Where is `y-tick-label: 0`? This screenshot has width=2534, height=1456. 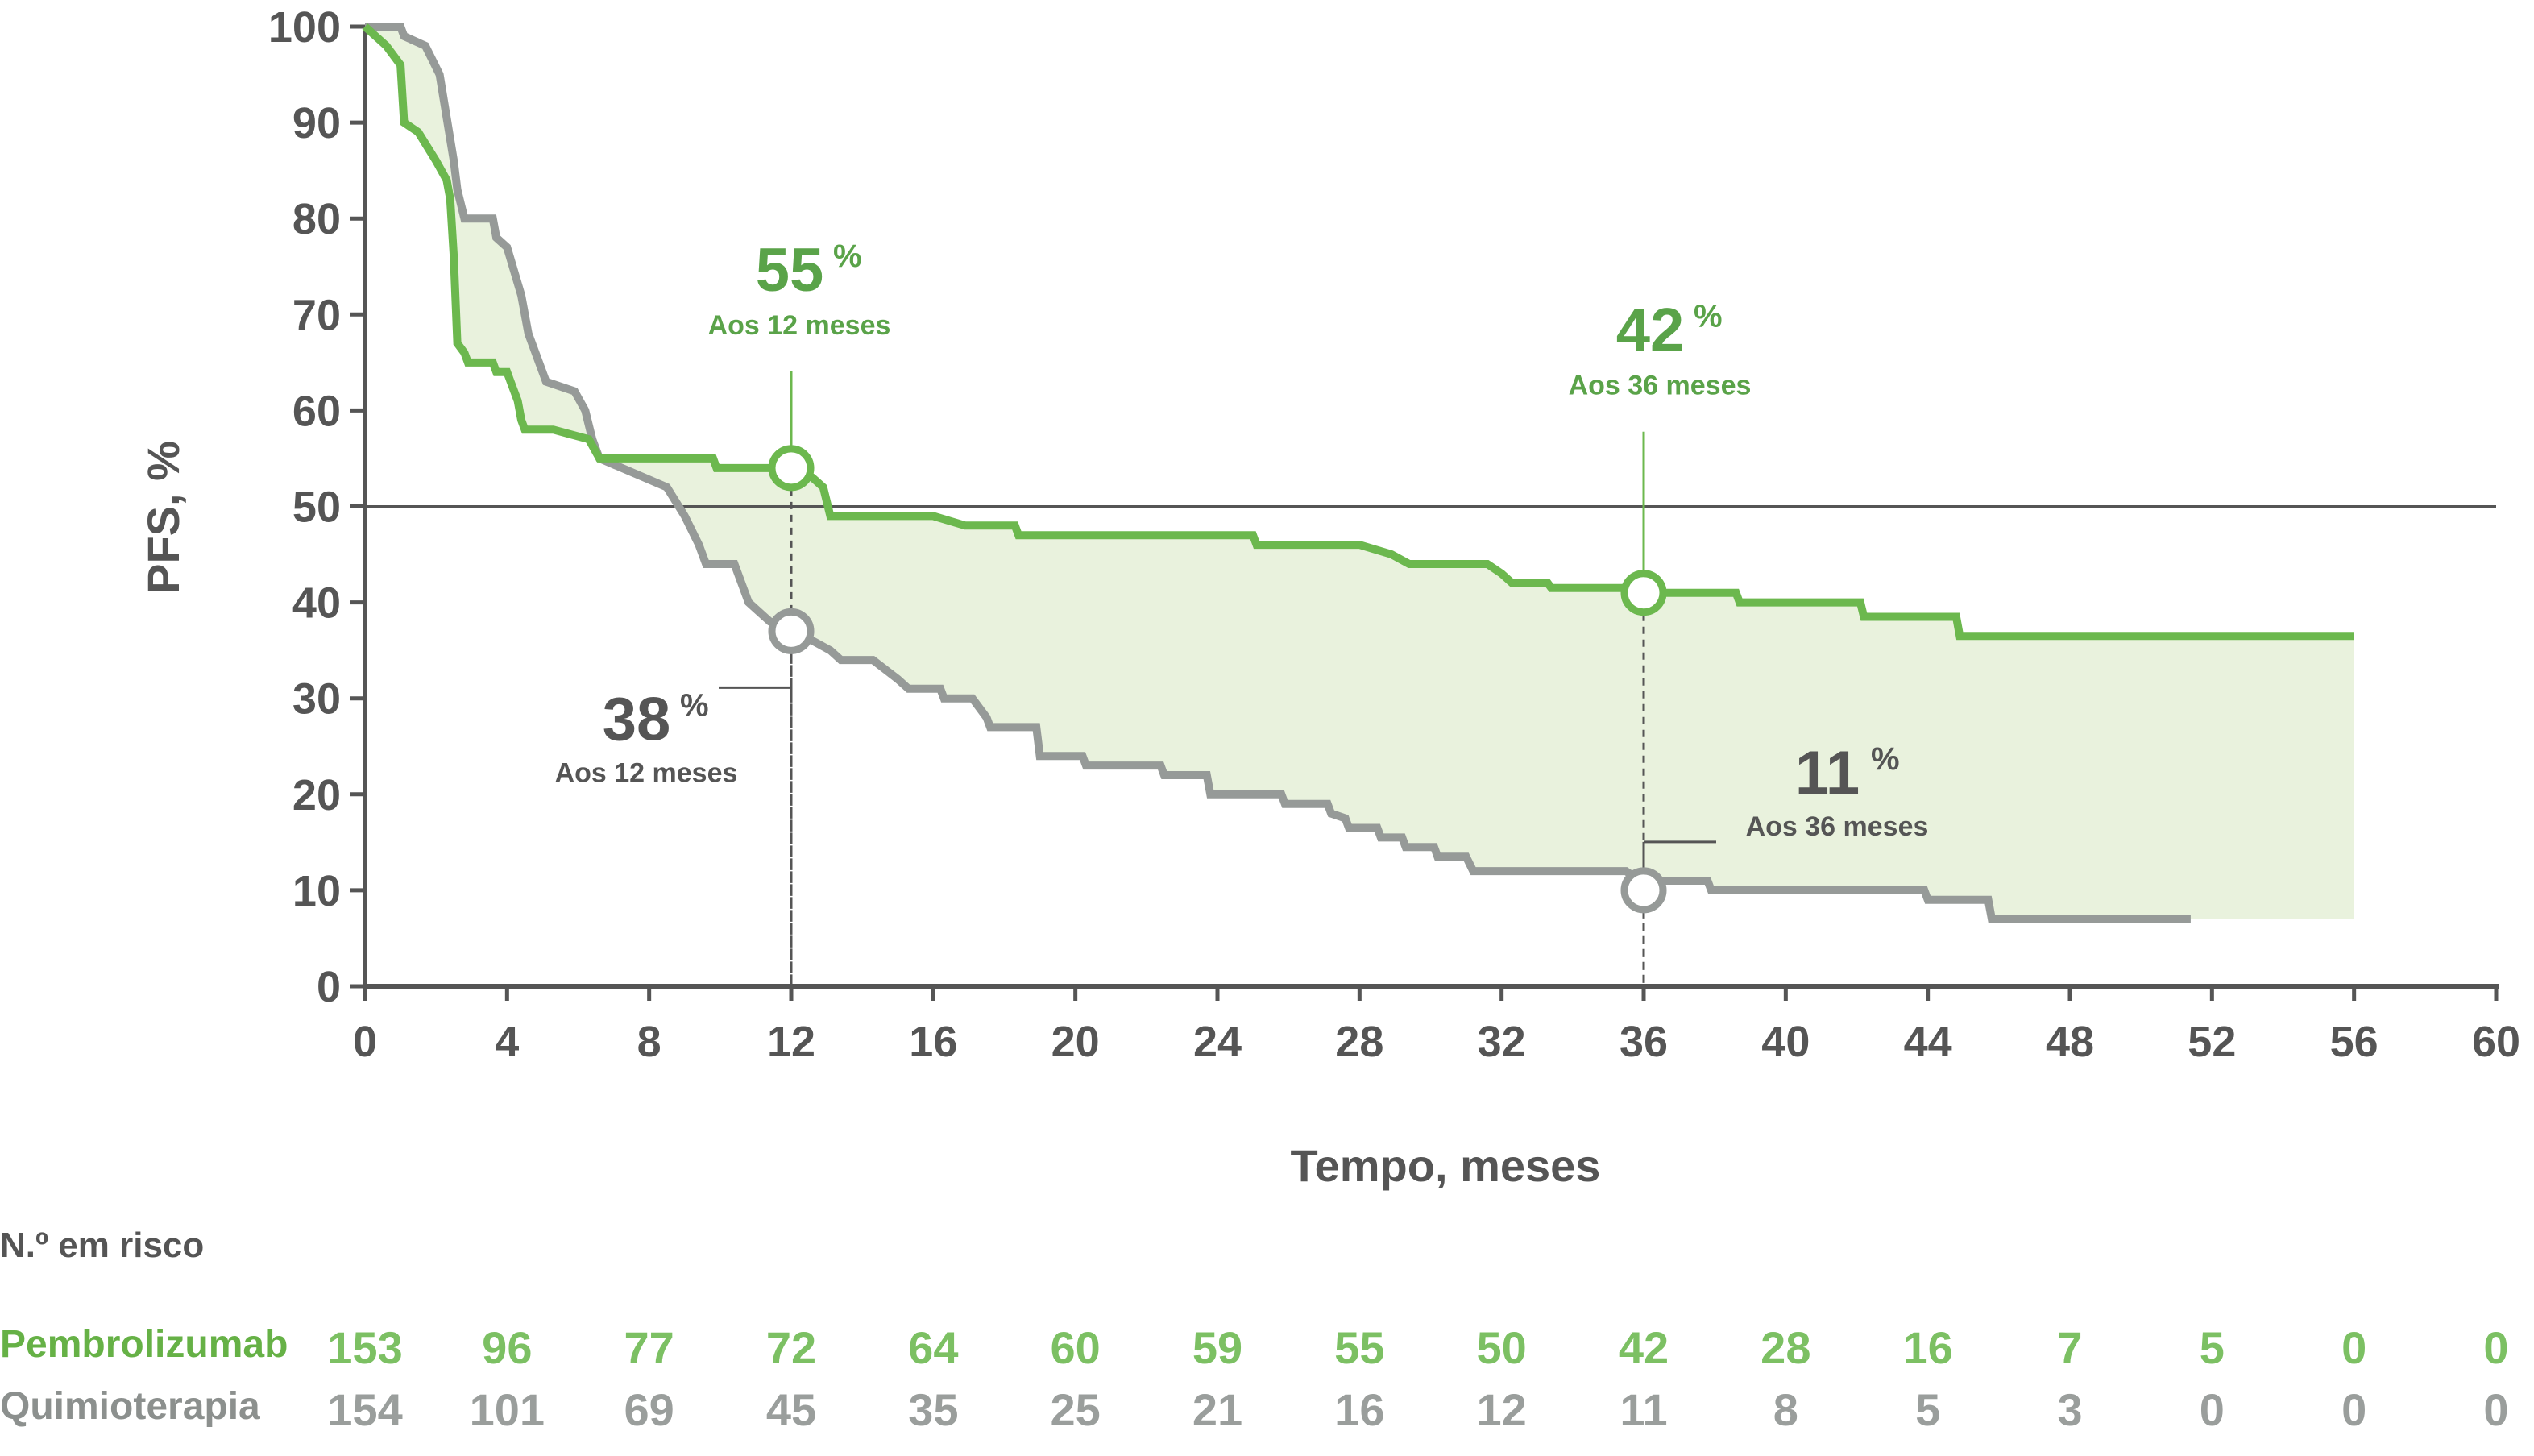
y-tick-label: 0 is located at coordinates (329, 987).